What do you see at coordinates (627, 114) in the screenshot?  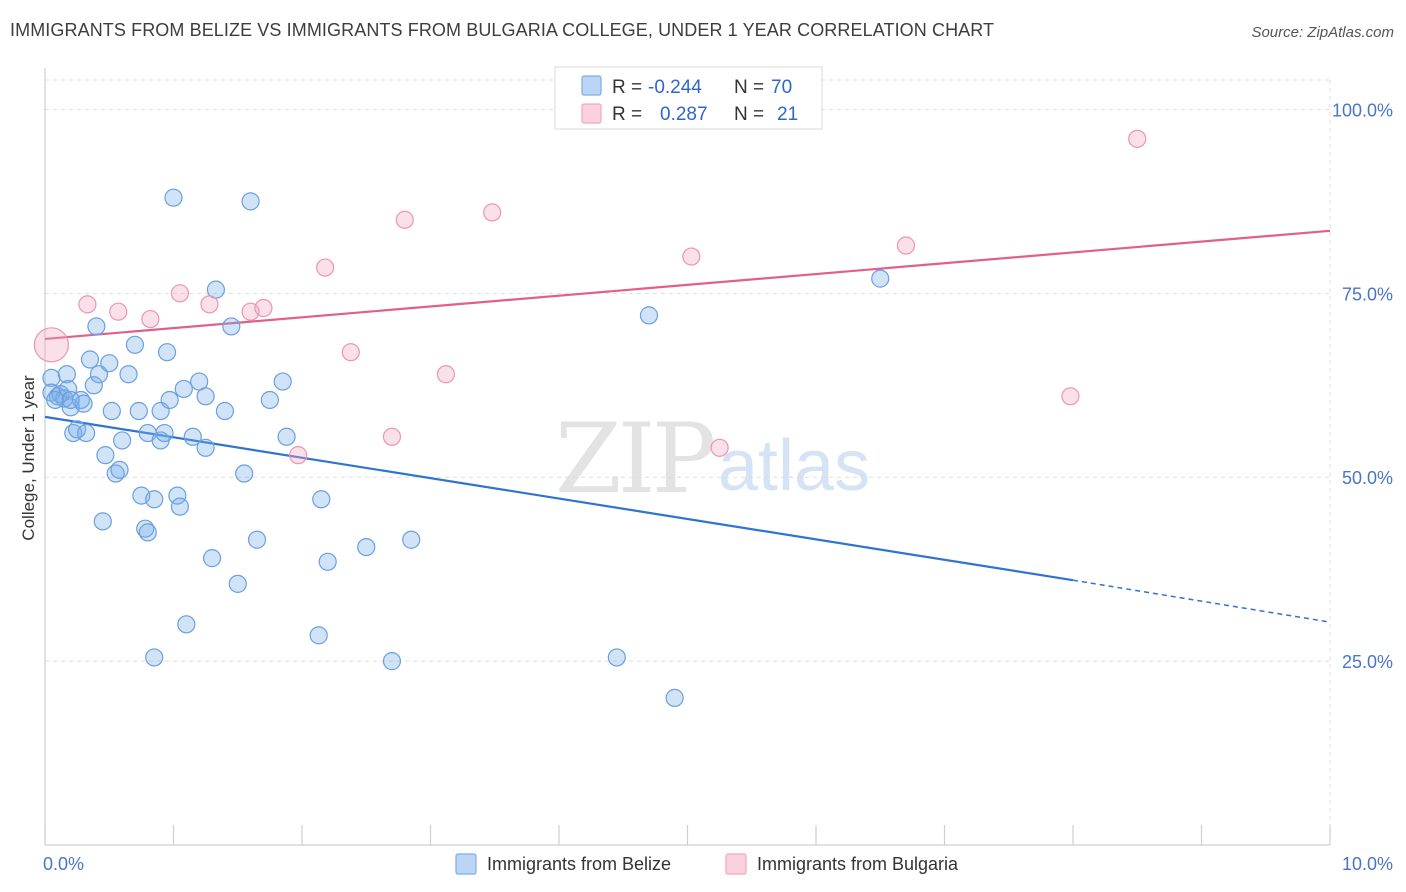 I see `legend-bulgaria-r-label: R =` at bounding box center [627, 114].